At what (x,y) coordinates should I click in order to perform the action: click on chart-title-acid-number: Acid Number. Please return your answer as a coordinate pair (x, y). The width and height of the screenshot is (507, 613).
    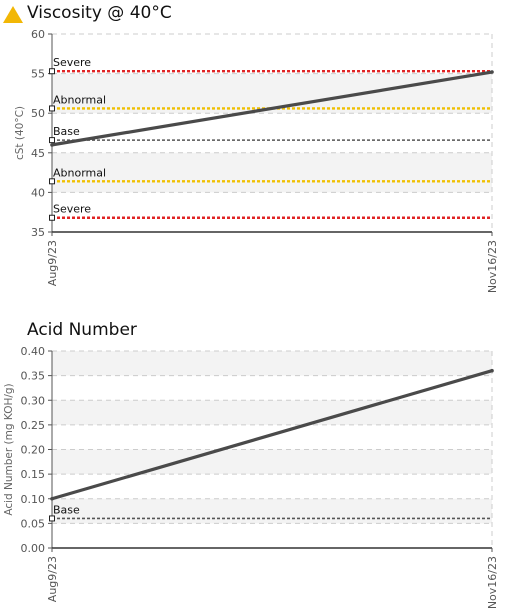
    Looking at the image, I should click on (82, 330).